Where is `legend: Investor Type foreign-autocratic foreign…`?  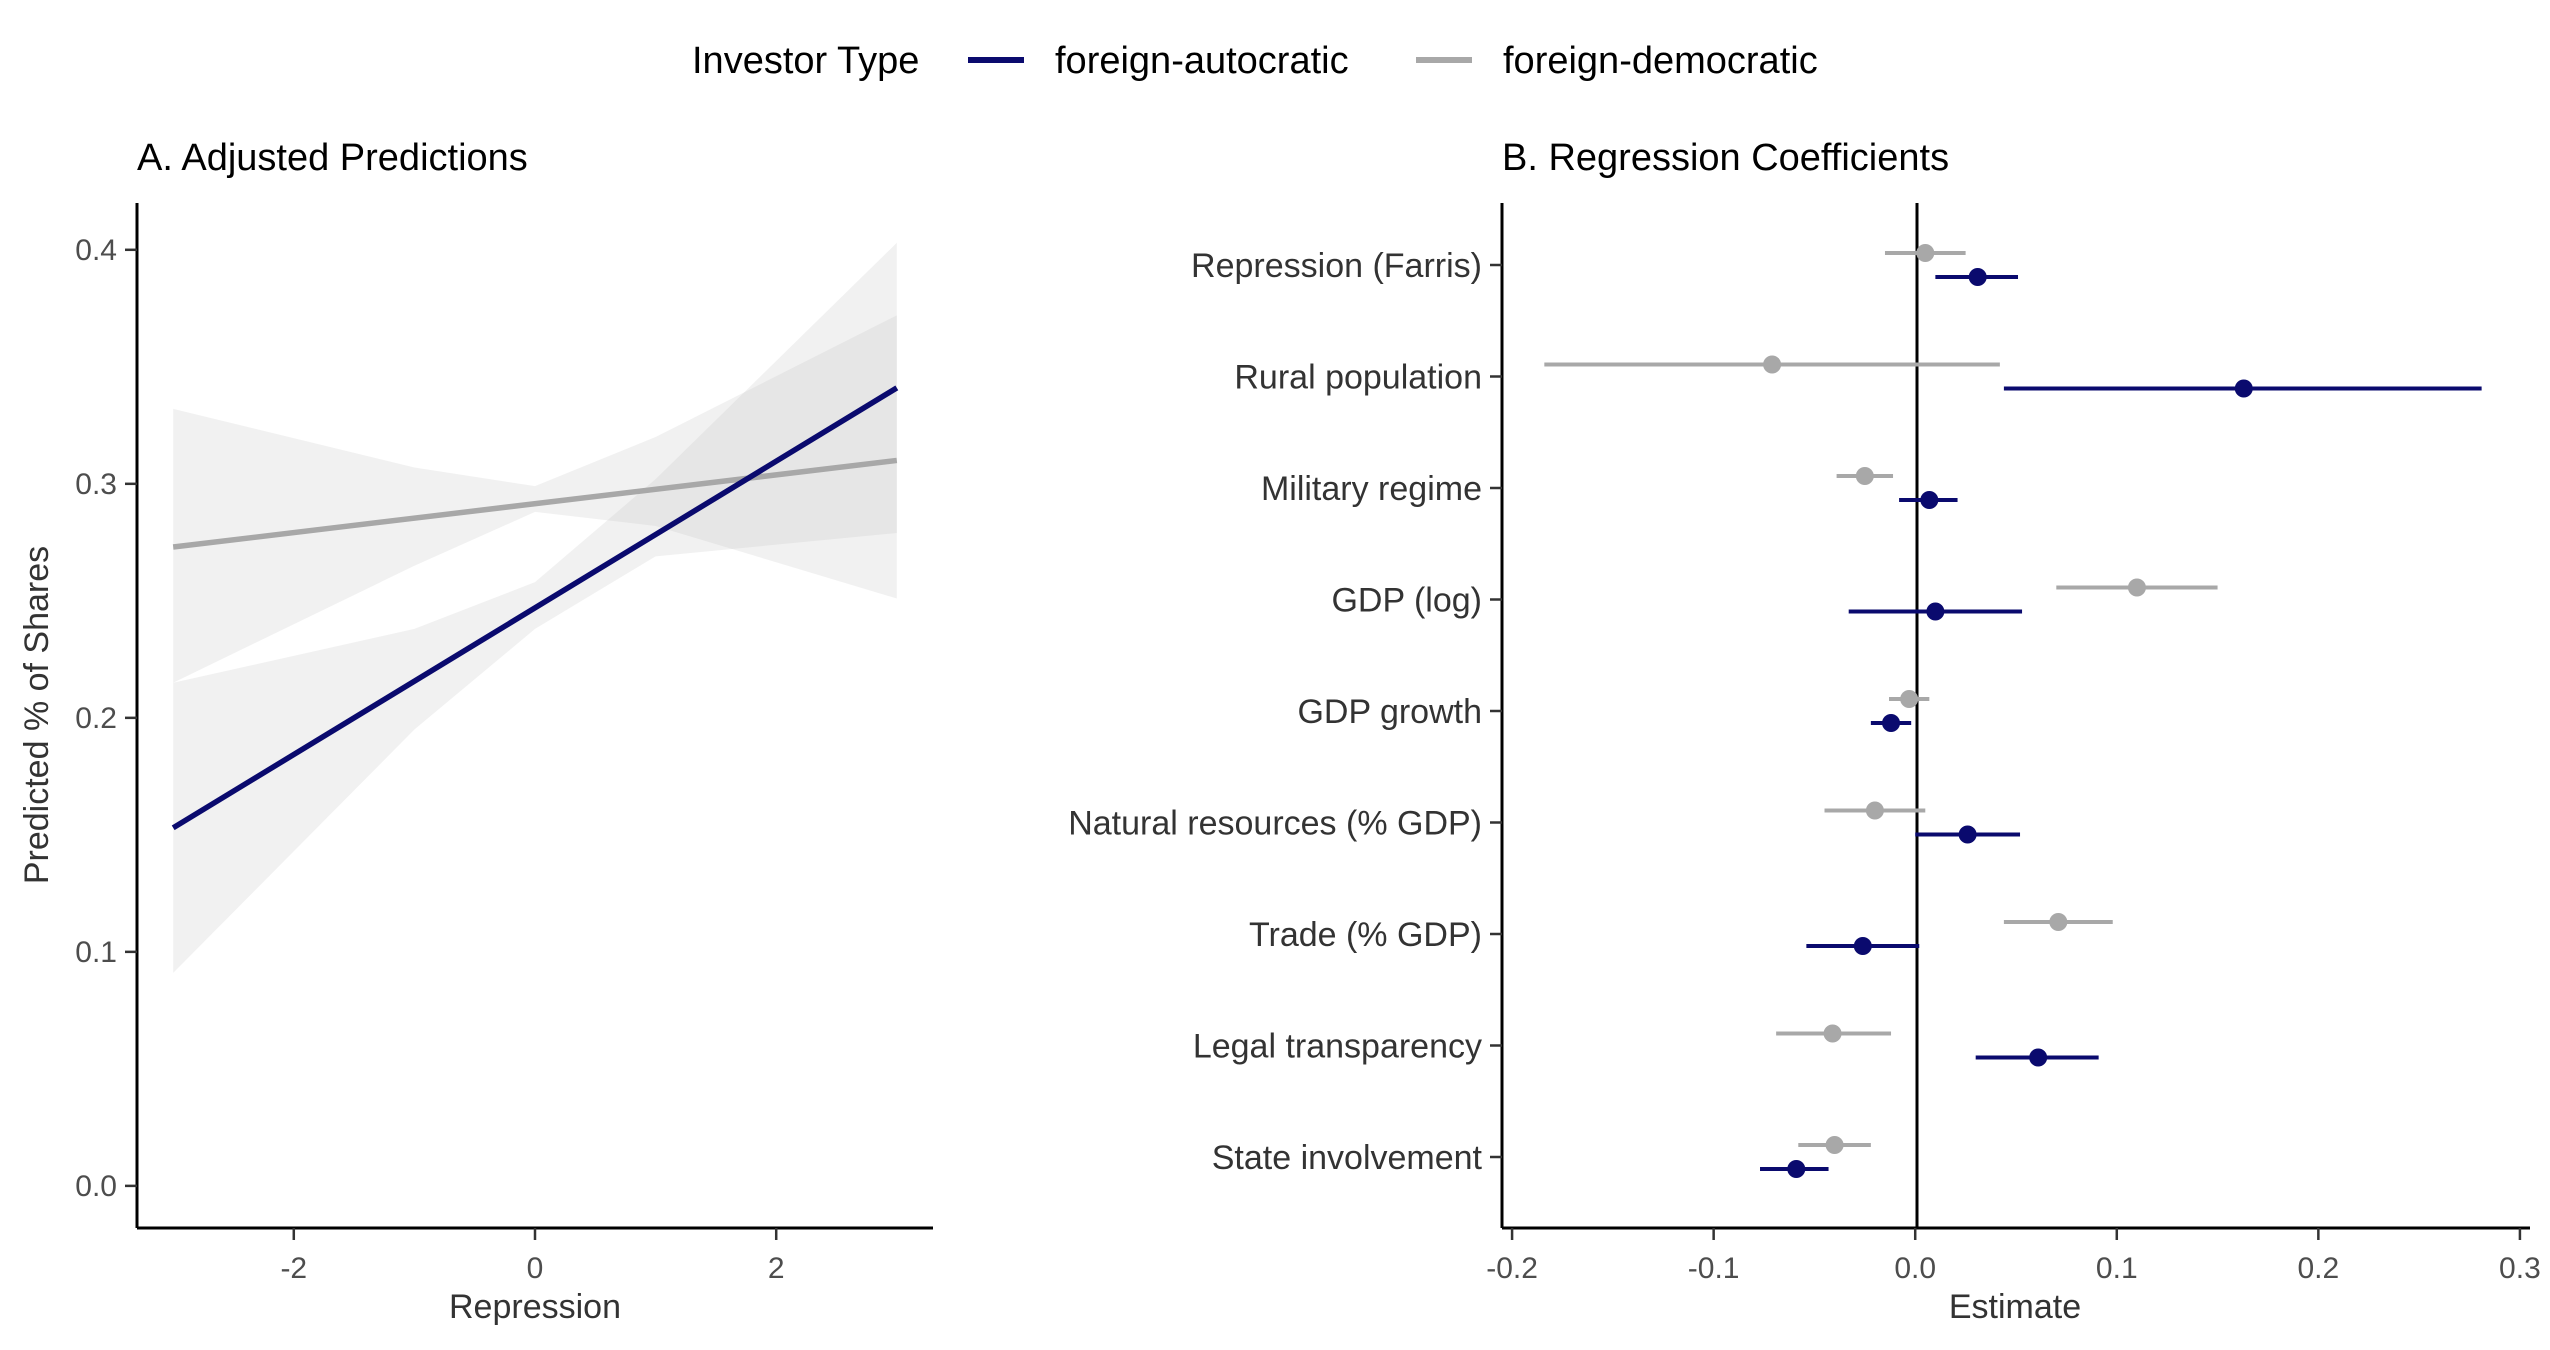 legend: Investor Type foreign-autocratic foreign… is located at coordinates (1255, 61).